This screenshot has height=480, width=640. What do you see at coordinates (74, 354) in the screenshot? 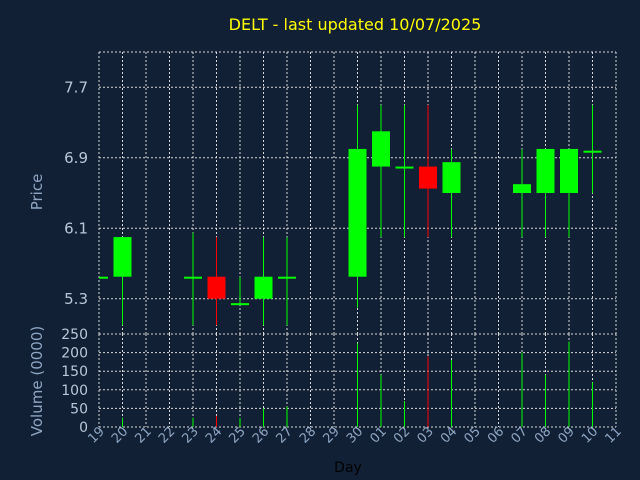
I see `volume-tick-label: 200` at bounding box center [74, 354].